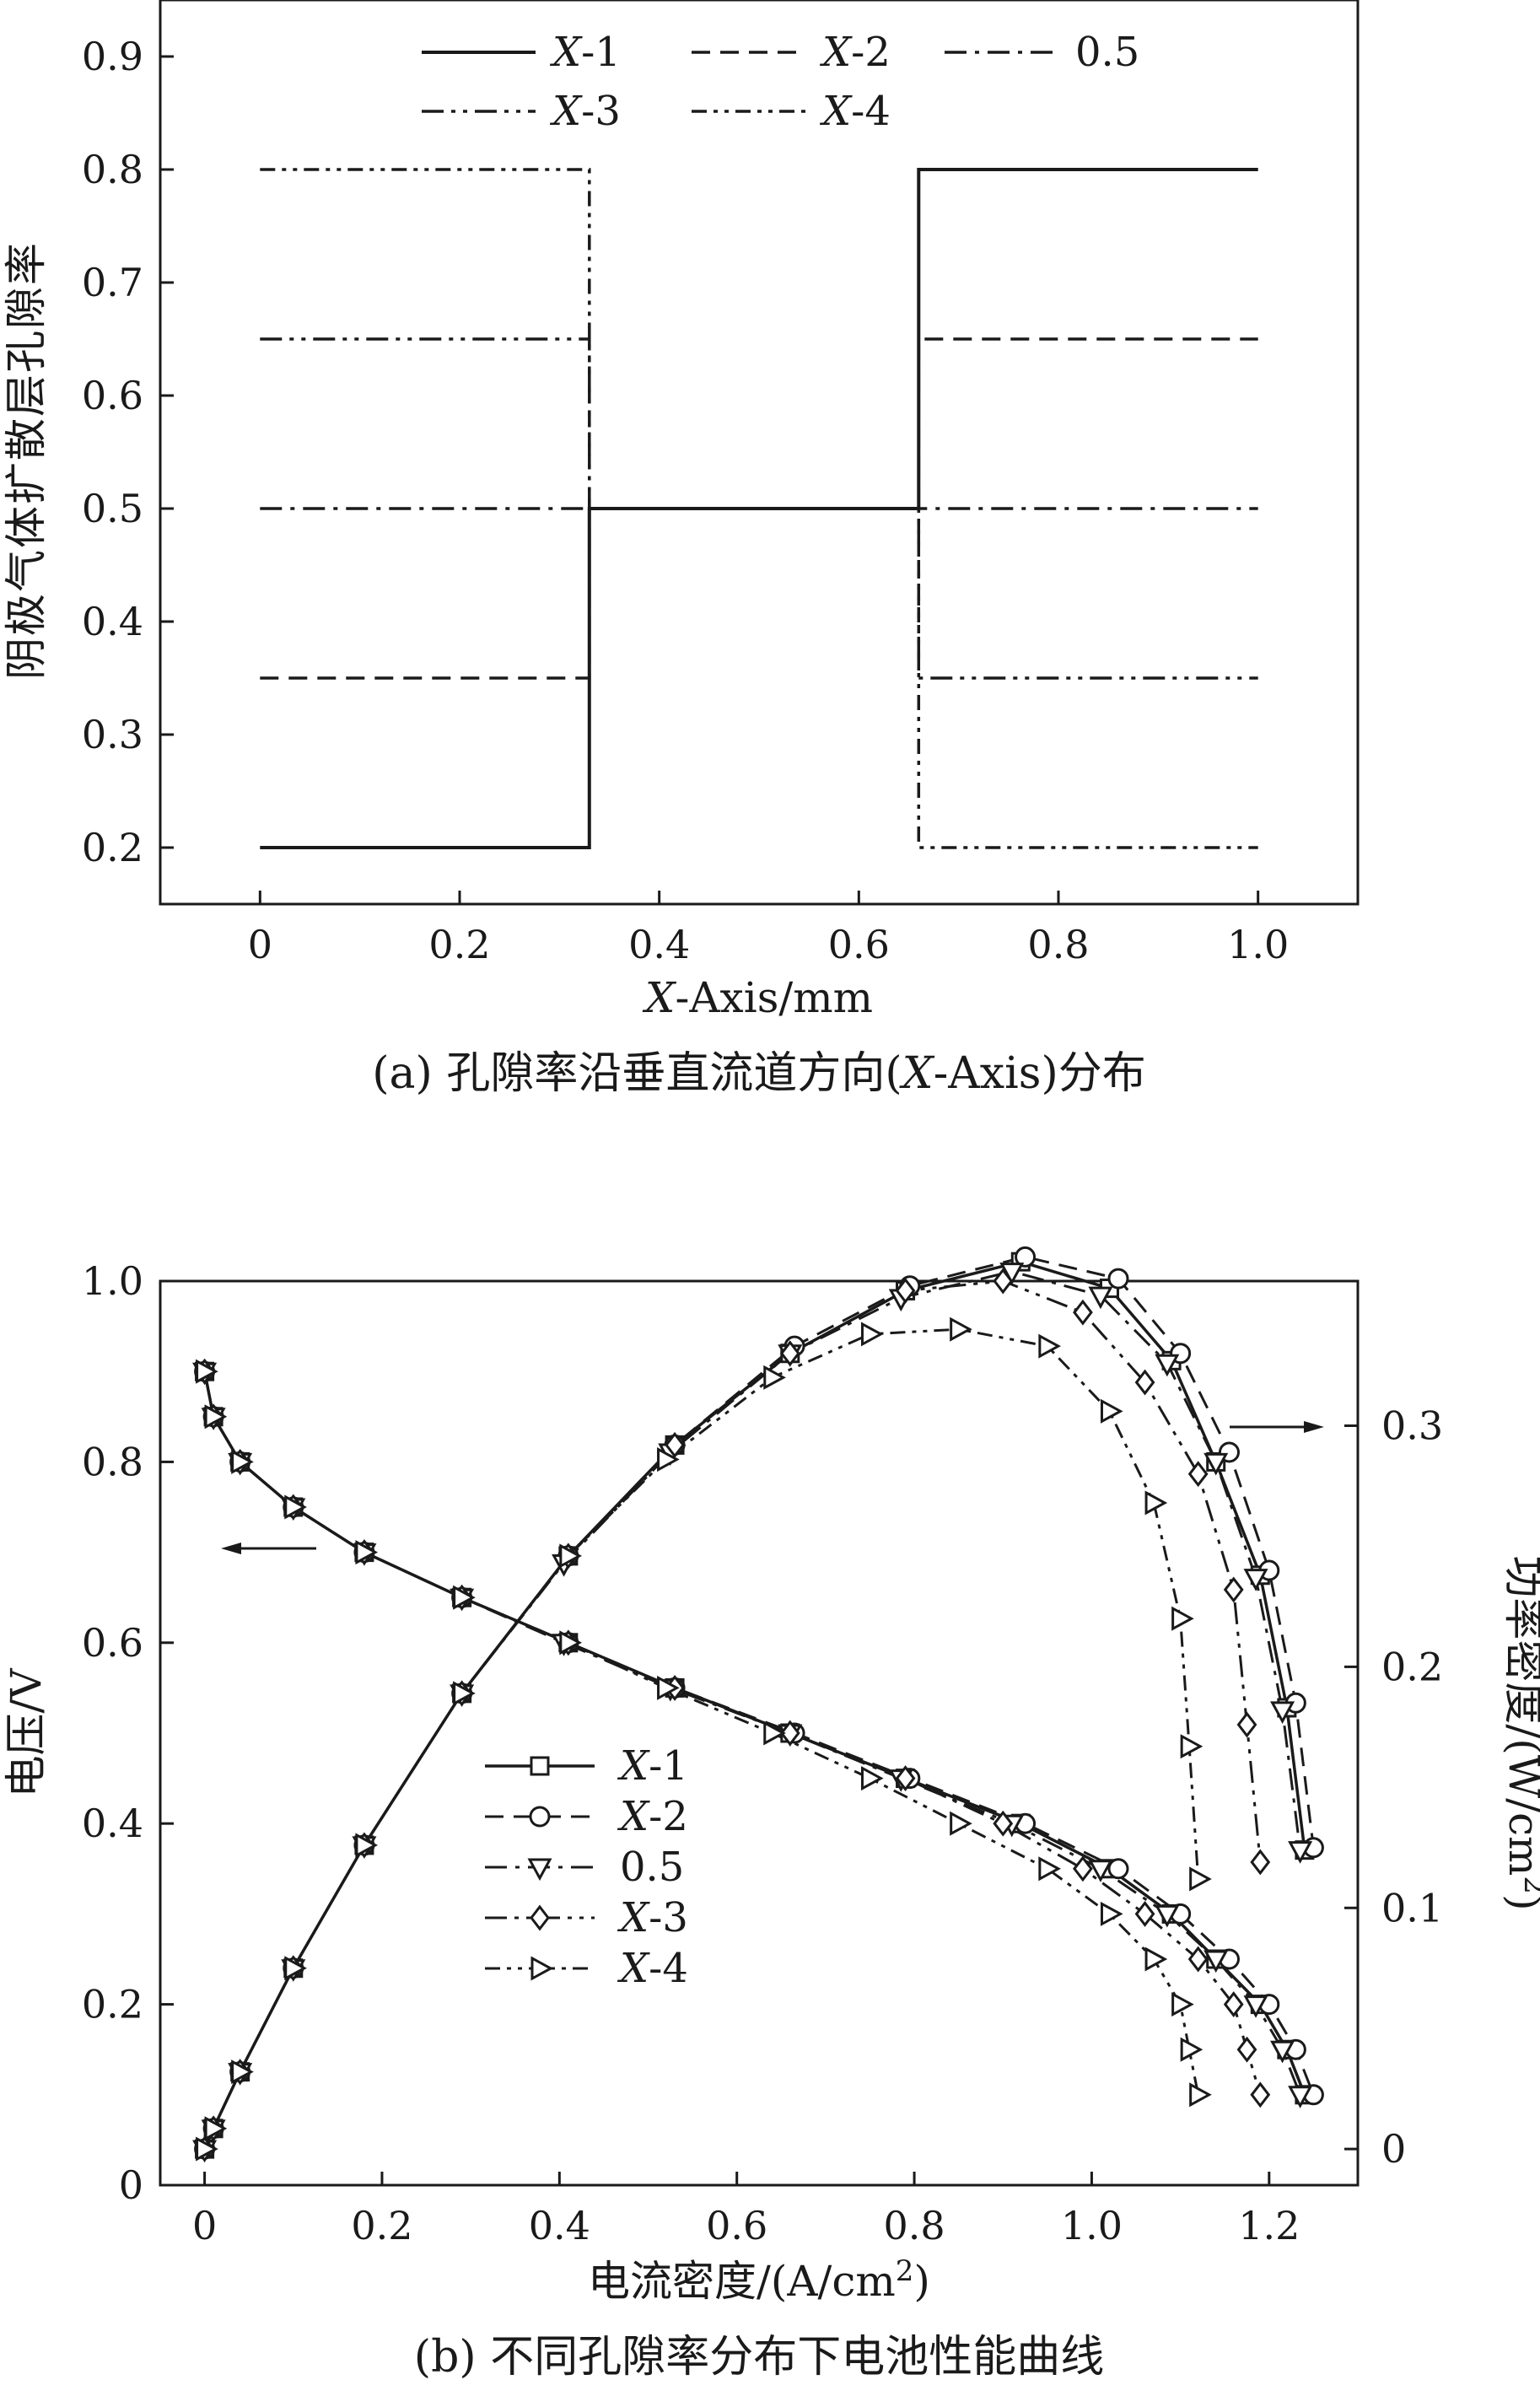  I want to click on panel-b-y2-tick-label: 0.2, so click(1412, 1667).